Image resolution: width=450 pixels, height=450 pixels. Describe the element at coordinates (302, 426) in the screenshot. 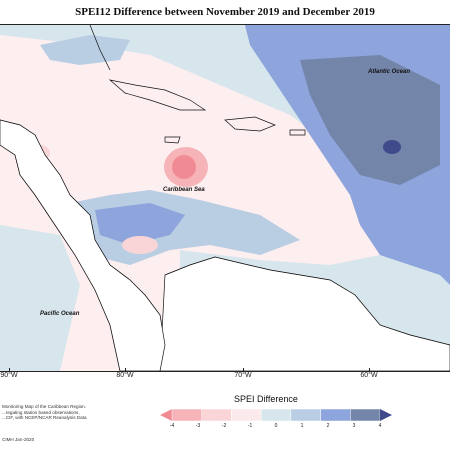

I see `legend-tick-label: 1` at that location.